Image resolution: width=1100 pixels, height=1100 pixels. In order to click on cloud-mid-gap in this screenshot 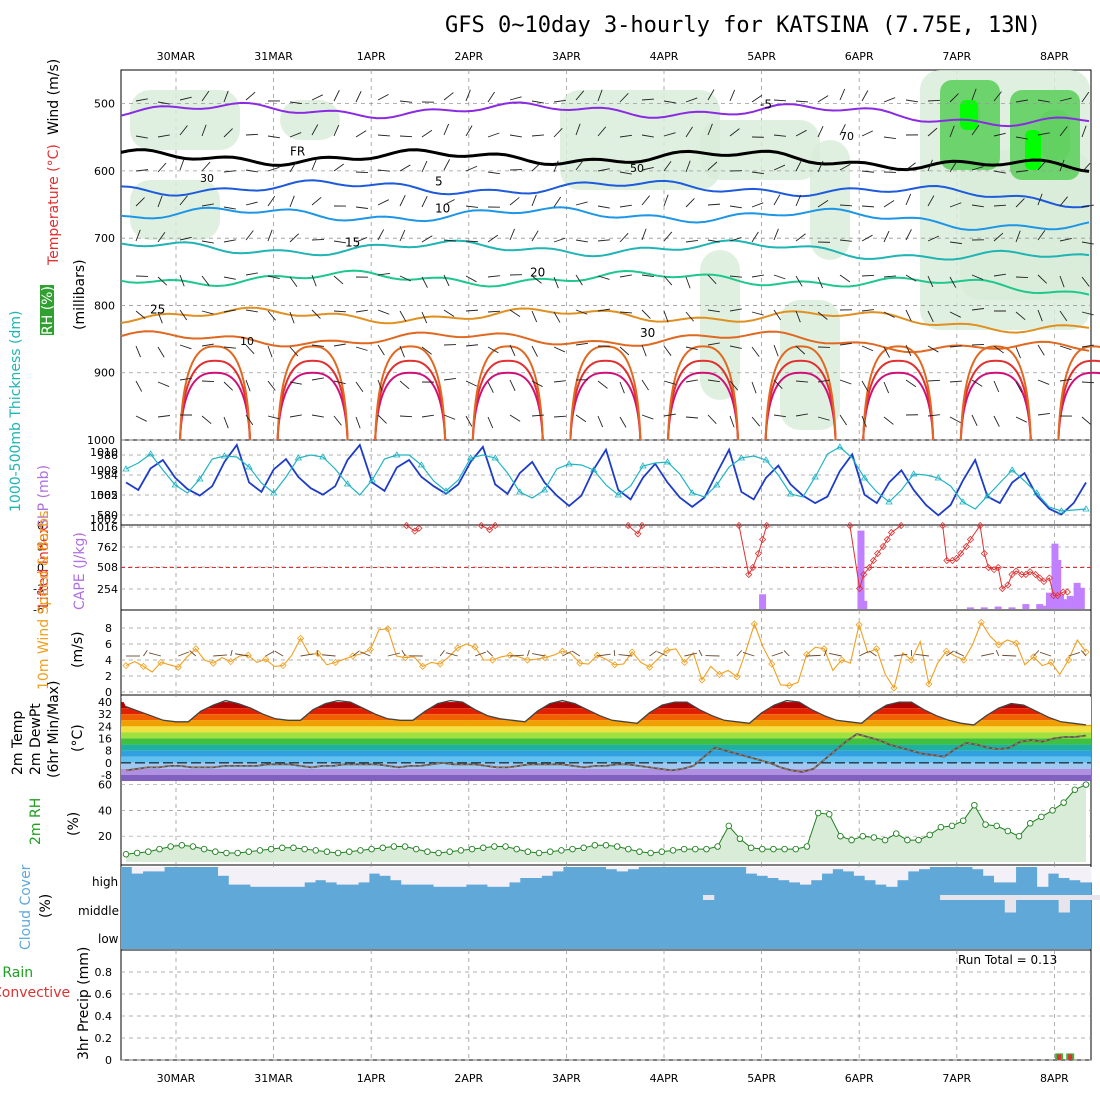, I will do `click(1043, 897)`.